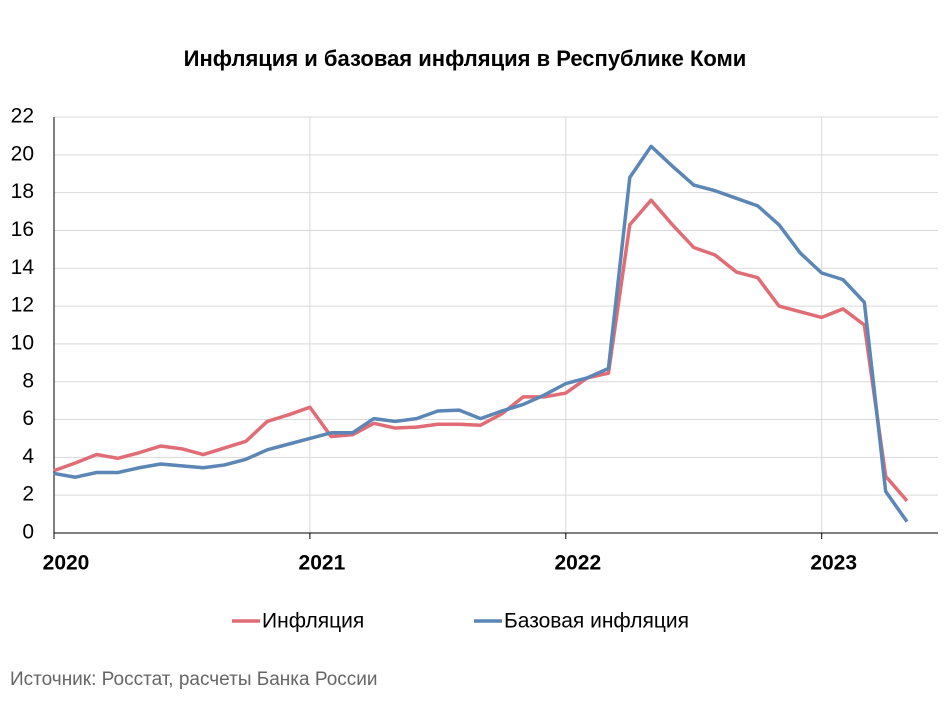  I want to click on y-tick-label: 2, so click(28, 494).